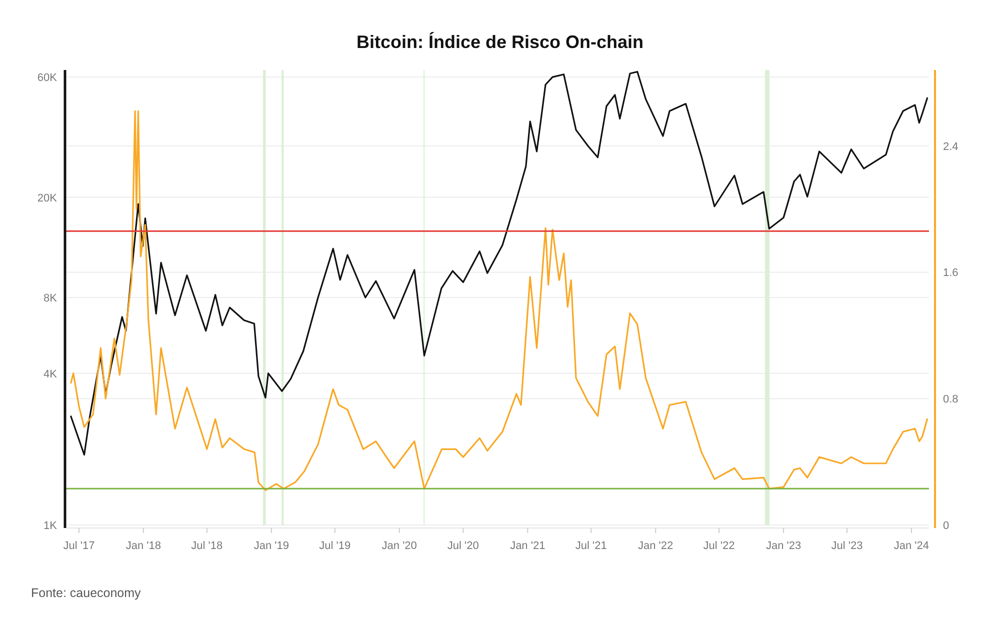  Describe the element at coordinates (591, 546) in the screenshot. I see `x-tick-label: Jul '21` at that location.